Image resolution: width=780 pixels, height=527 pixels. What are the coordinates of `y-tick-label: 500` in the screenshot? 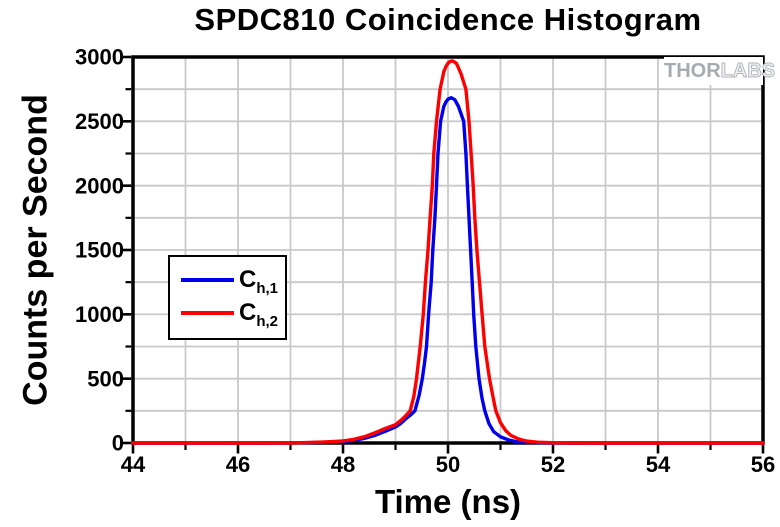 It's located at (105, 378).